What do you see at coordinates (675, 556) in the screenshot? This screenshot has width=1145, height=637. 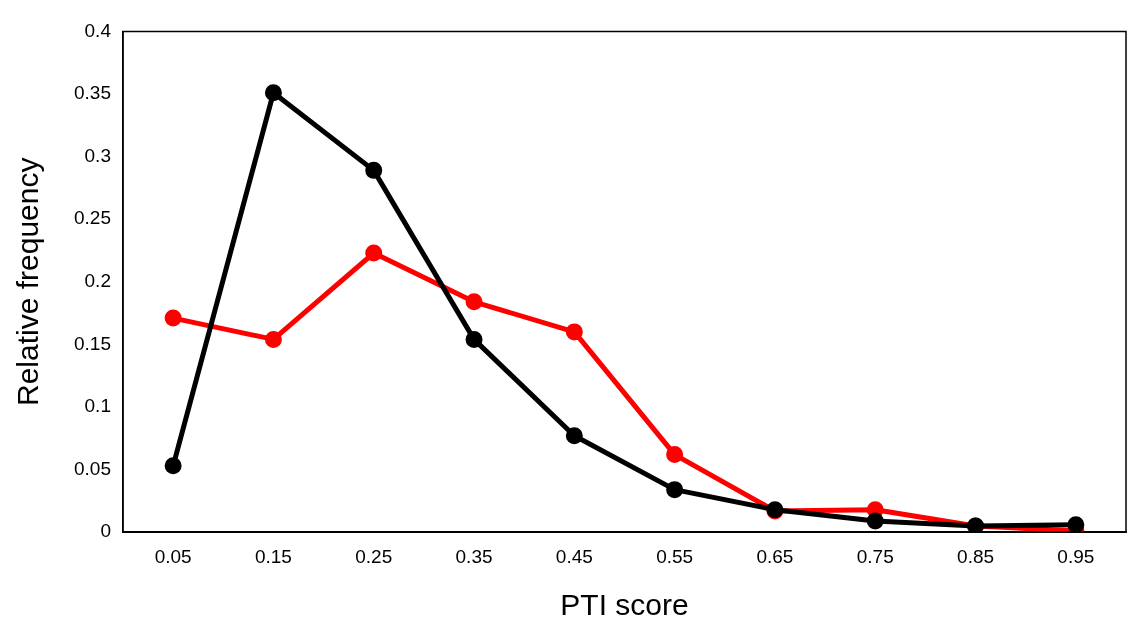 I see `x-tick-label: 0.55` at bounding box center [675, 556].